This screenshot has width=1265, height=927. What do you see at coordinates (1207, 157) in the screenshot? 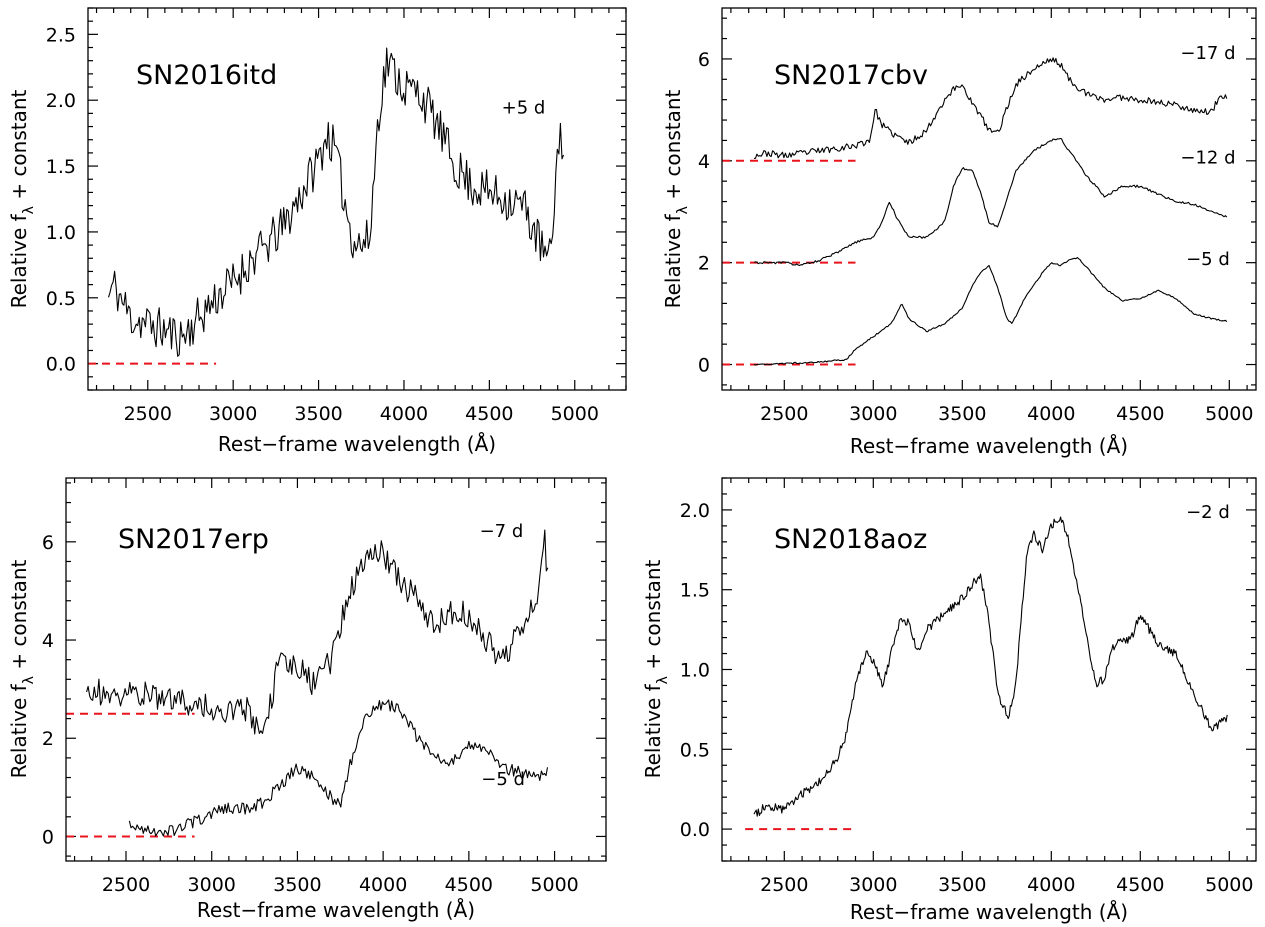
I see `epoch-label: −12 d` at bounding box center [1207, 157].